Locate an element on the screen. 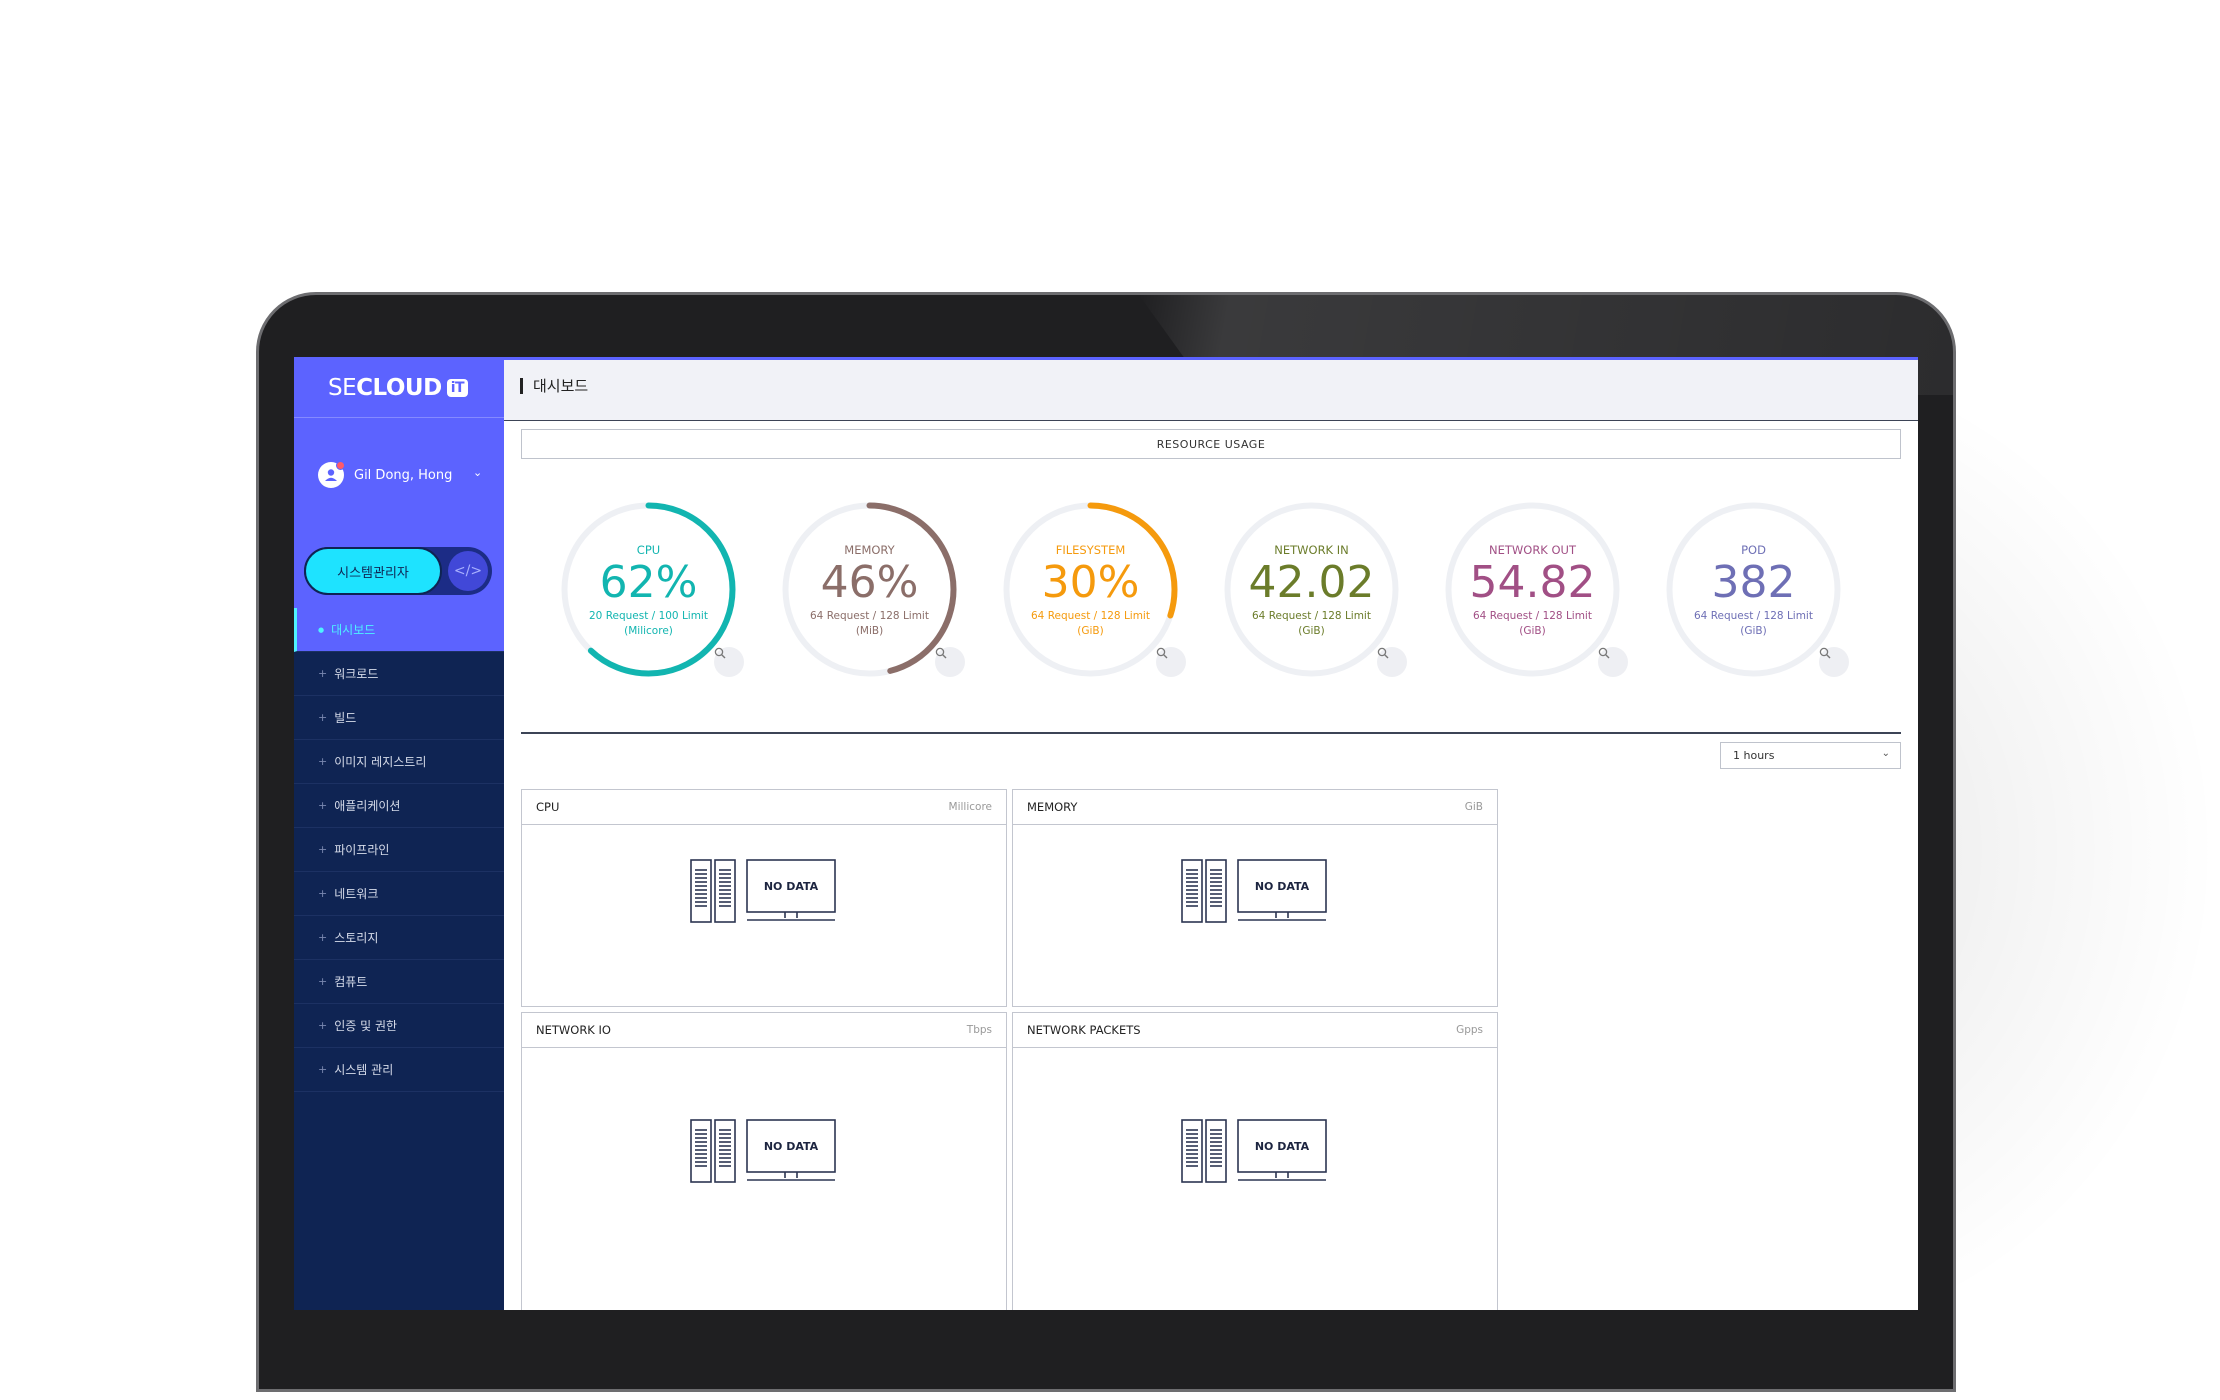 The width and height of the screenshot is (2220, 1400). sidebar-item-9: + 인증 및 권한 is located at coordinates (399, 1026).